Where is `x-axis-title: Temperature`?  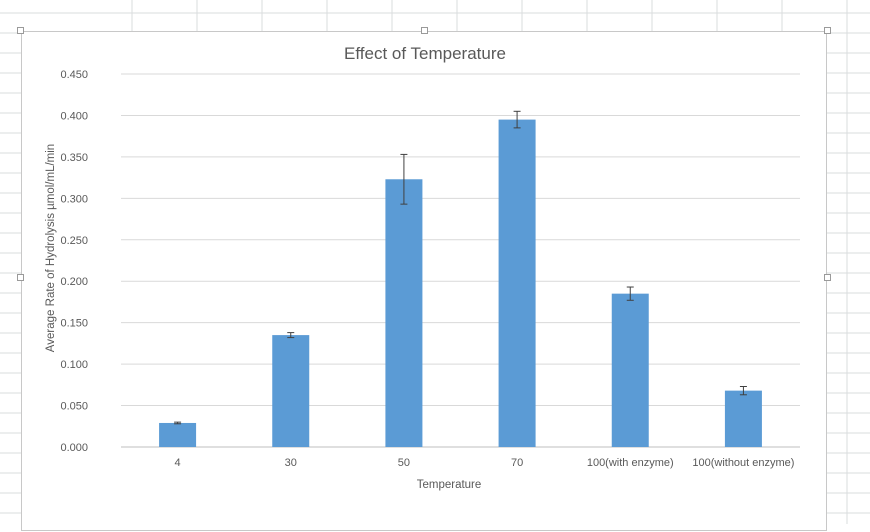
x-axis-title: Temperature is located at coordinates (449, 485).